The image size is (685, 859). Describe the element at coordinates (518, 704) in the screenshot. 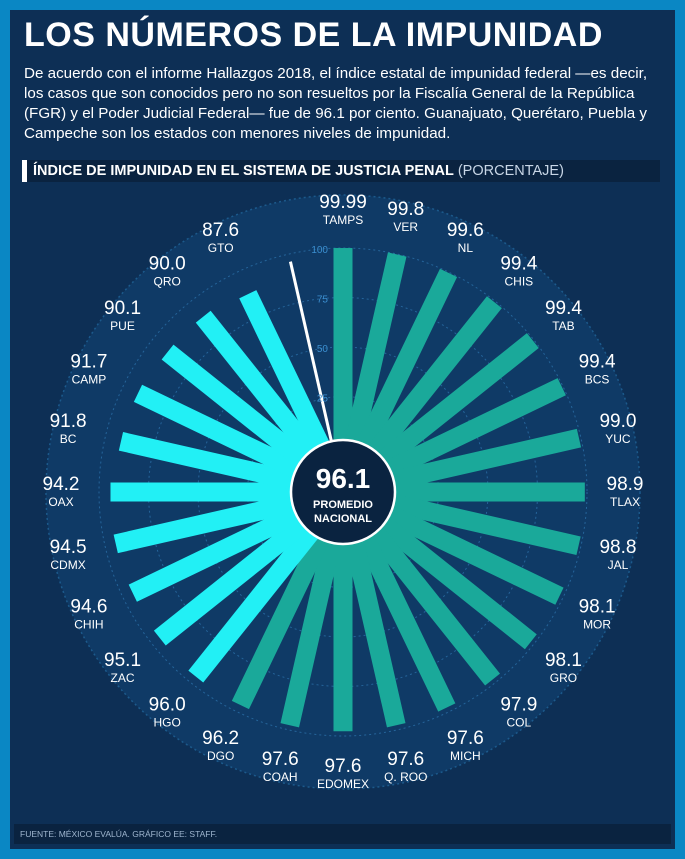

I see `data-label-value: 97.9` at that location.